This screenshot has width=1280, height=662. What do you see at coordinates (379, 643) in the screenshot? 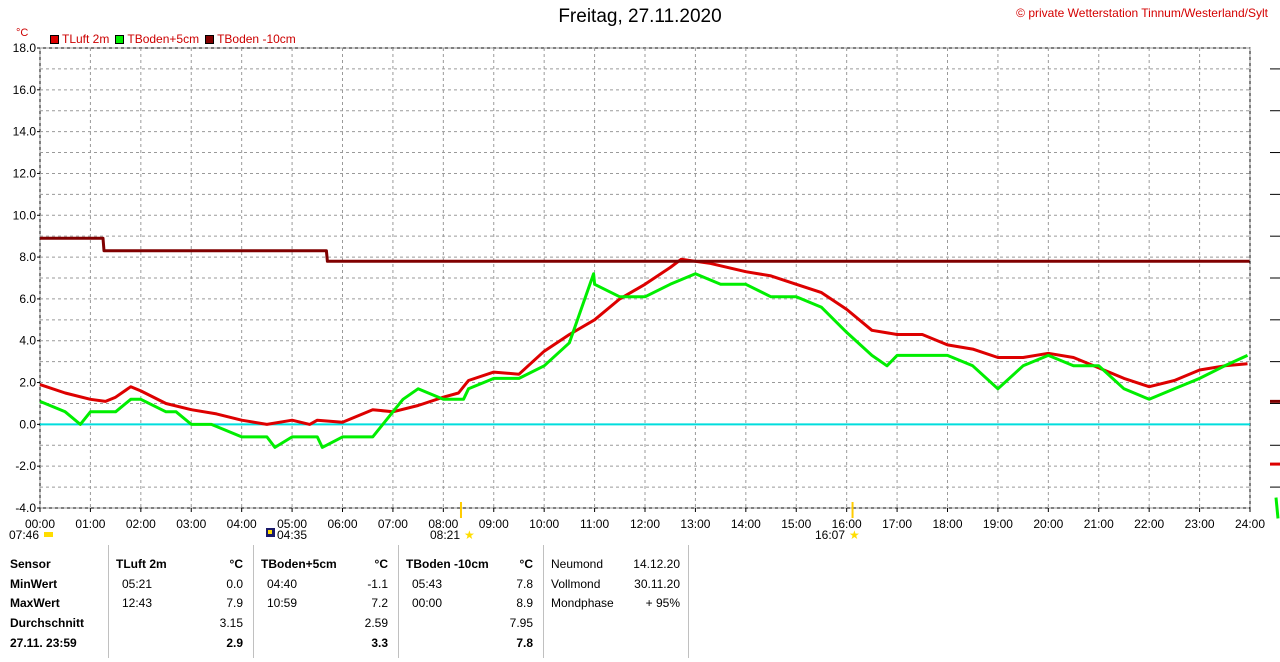
I see `now-value: 3.3` at bounding box center [379, 643].